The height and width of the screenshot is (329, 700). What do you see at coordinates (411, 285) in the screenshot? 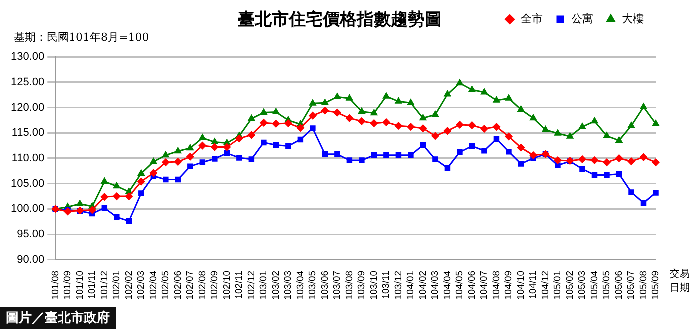
I see `x-tick-label: 104/01` at bounding box center [411, 285].